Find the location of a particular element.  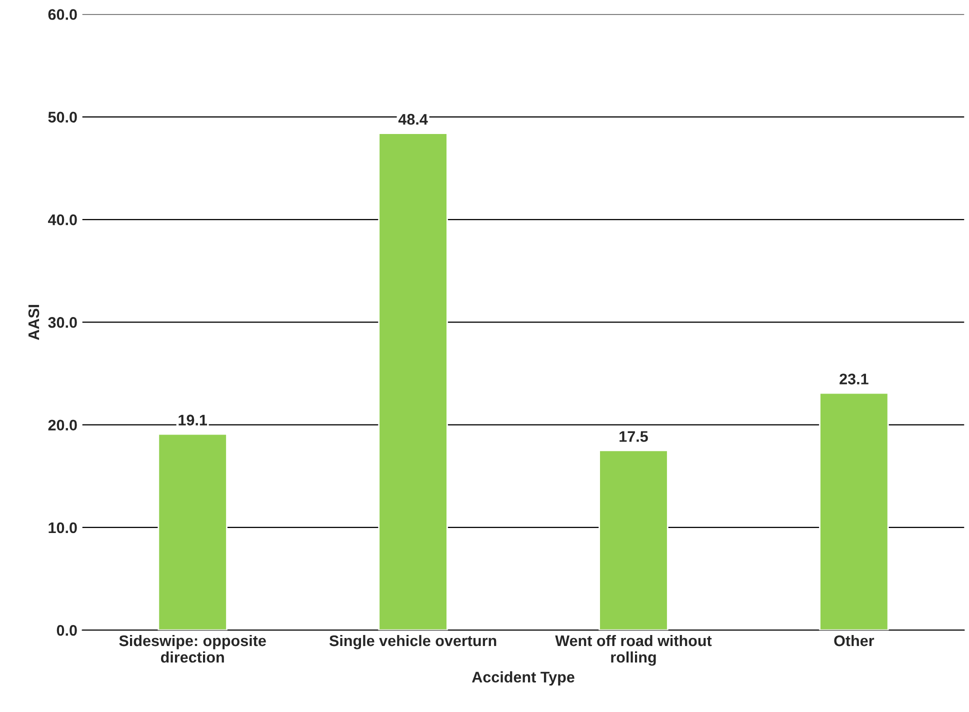

y-tick-label: 20.0 is located at coordinates (62, 425).